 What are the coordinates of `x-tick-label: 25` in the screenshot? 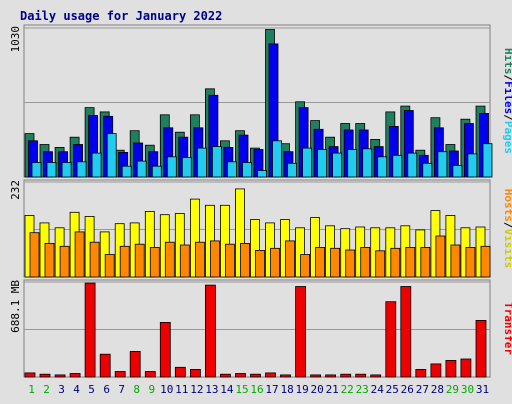 It's located at (392, 389).